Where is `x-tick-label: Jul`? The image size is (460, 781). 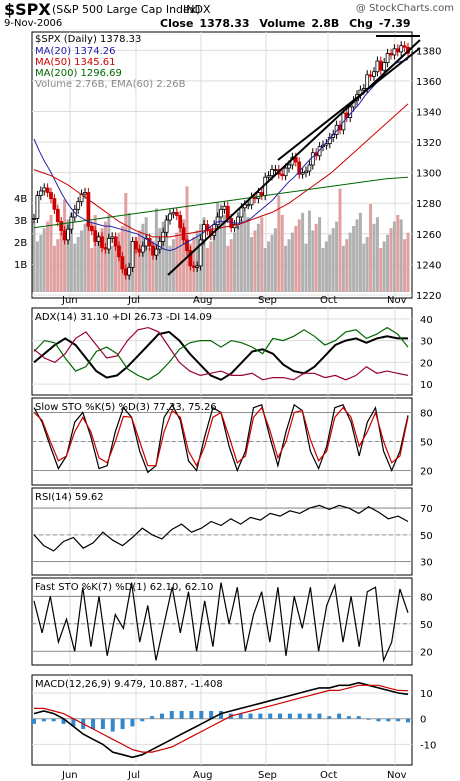
x-tick-label: Jul is located at coordinates (133, 300).